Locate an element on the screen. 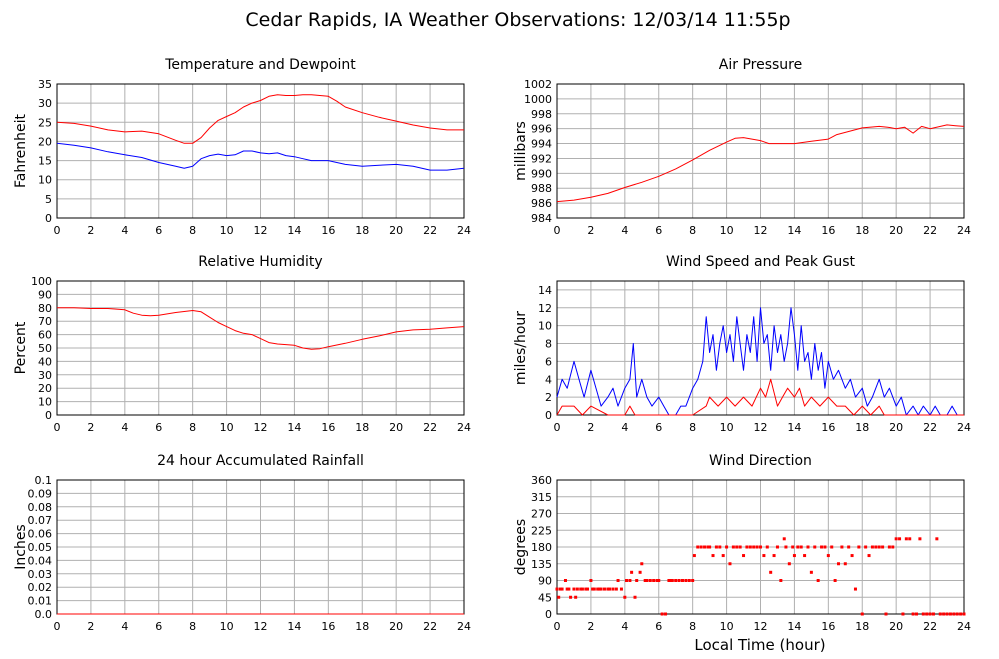 The height and width of the screenshot is (659, 999). y-tick-label: 4 is located at coordinates (548, 379).